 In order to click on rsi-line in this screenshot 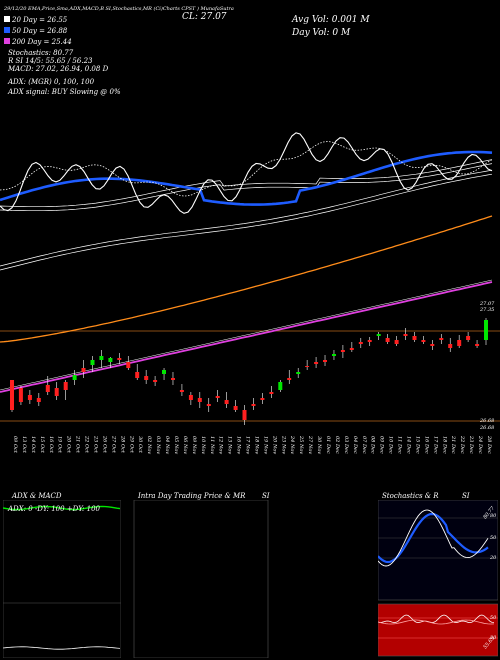, I will do `click(436, 619)`.